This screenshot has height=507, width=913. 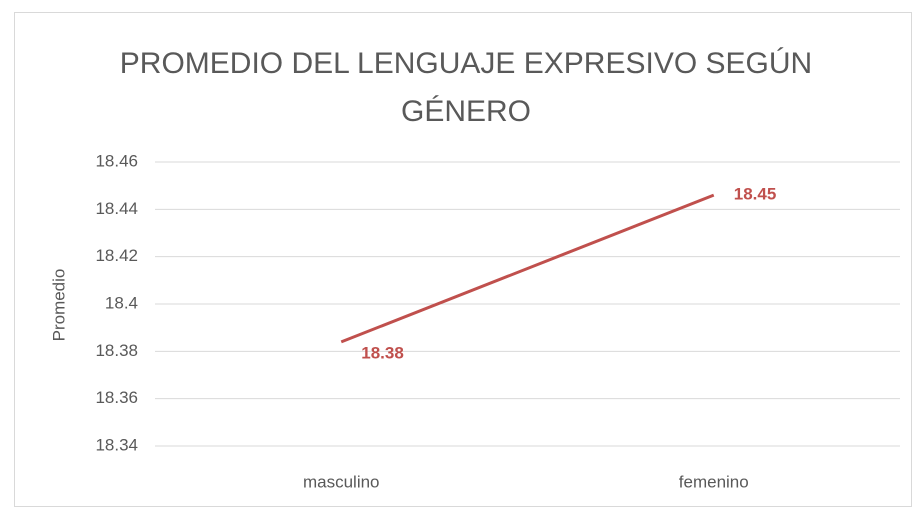 What do you see at coordinates (755, 194) in the screenshot?
I see `data-label: 18.45` at bounding box center [755, 194].